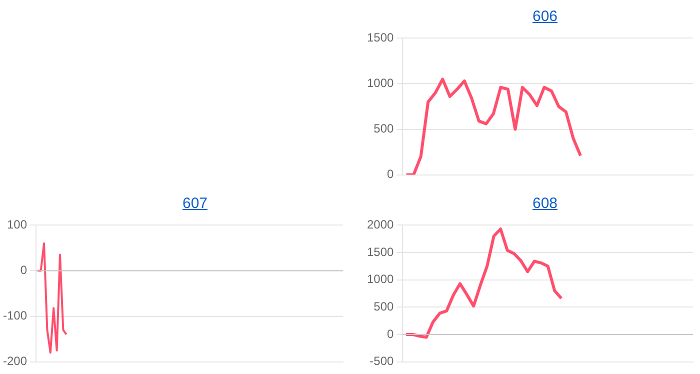 This screenshot has width=700, height=374. I want to click on y-tick-label: -200, so click(15, 361).